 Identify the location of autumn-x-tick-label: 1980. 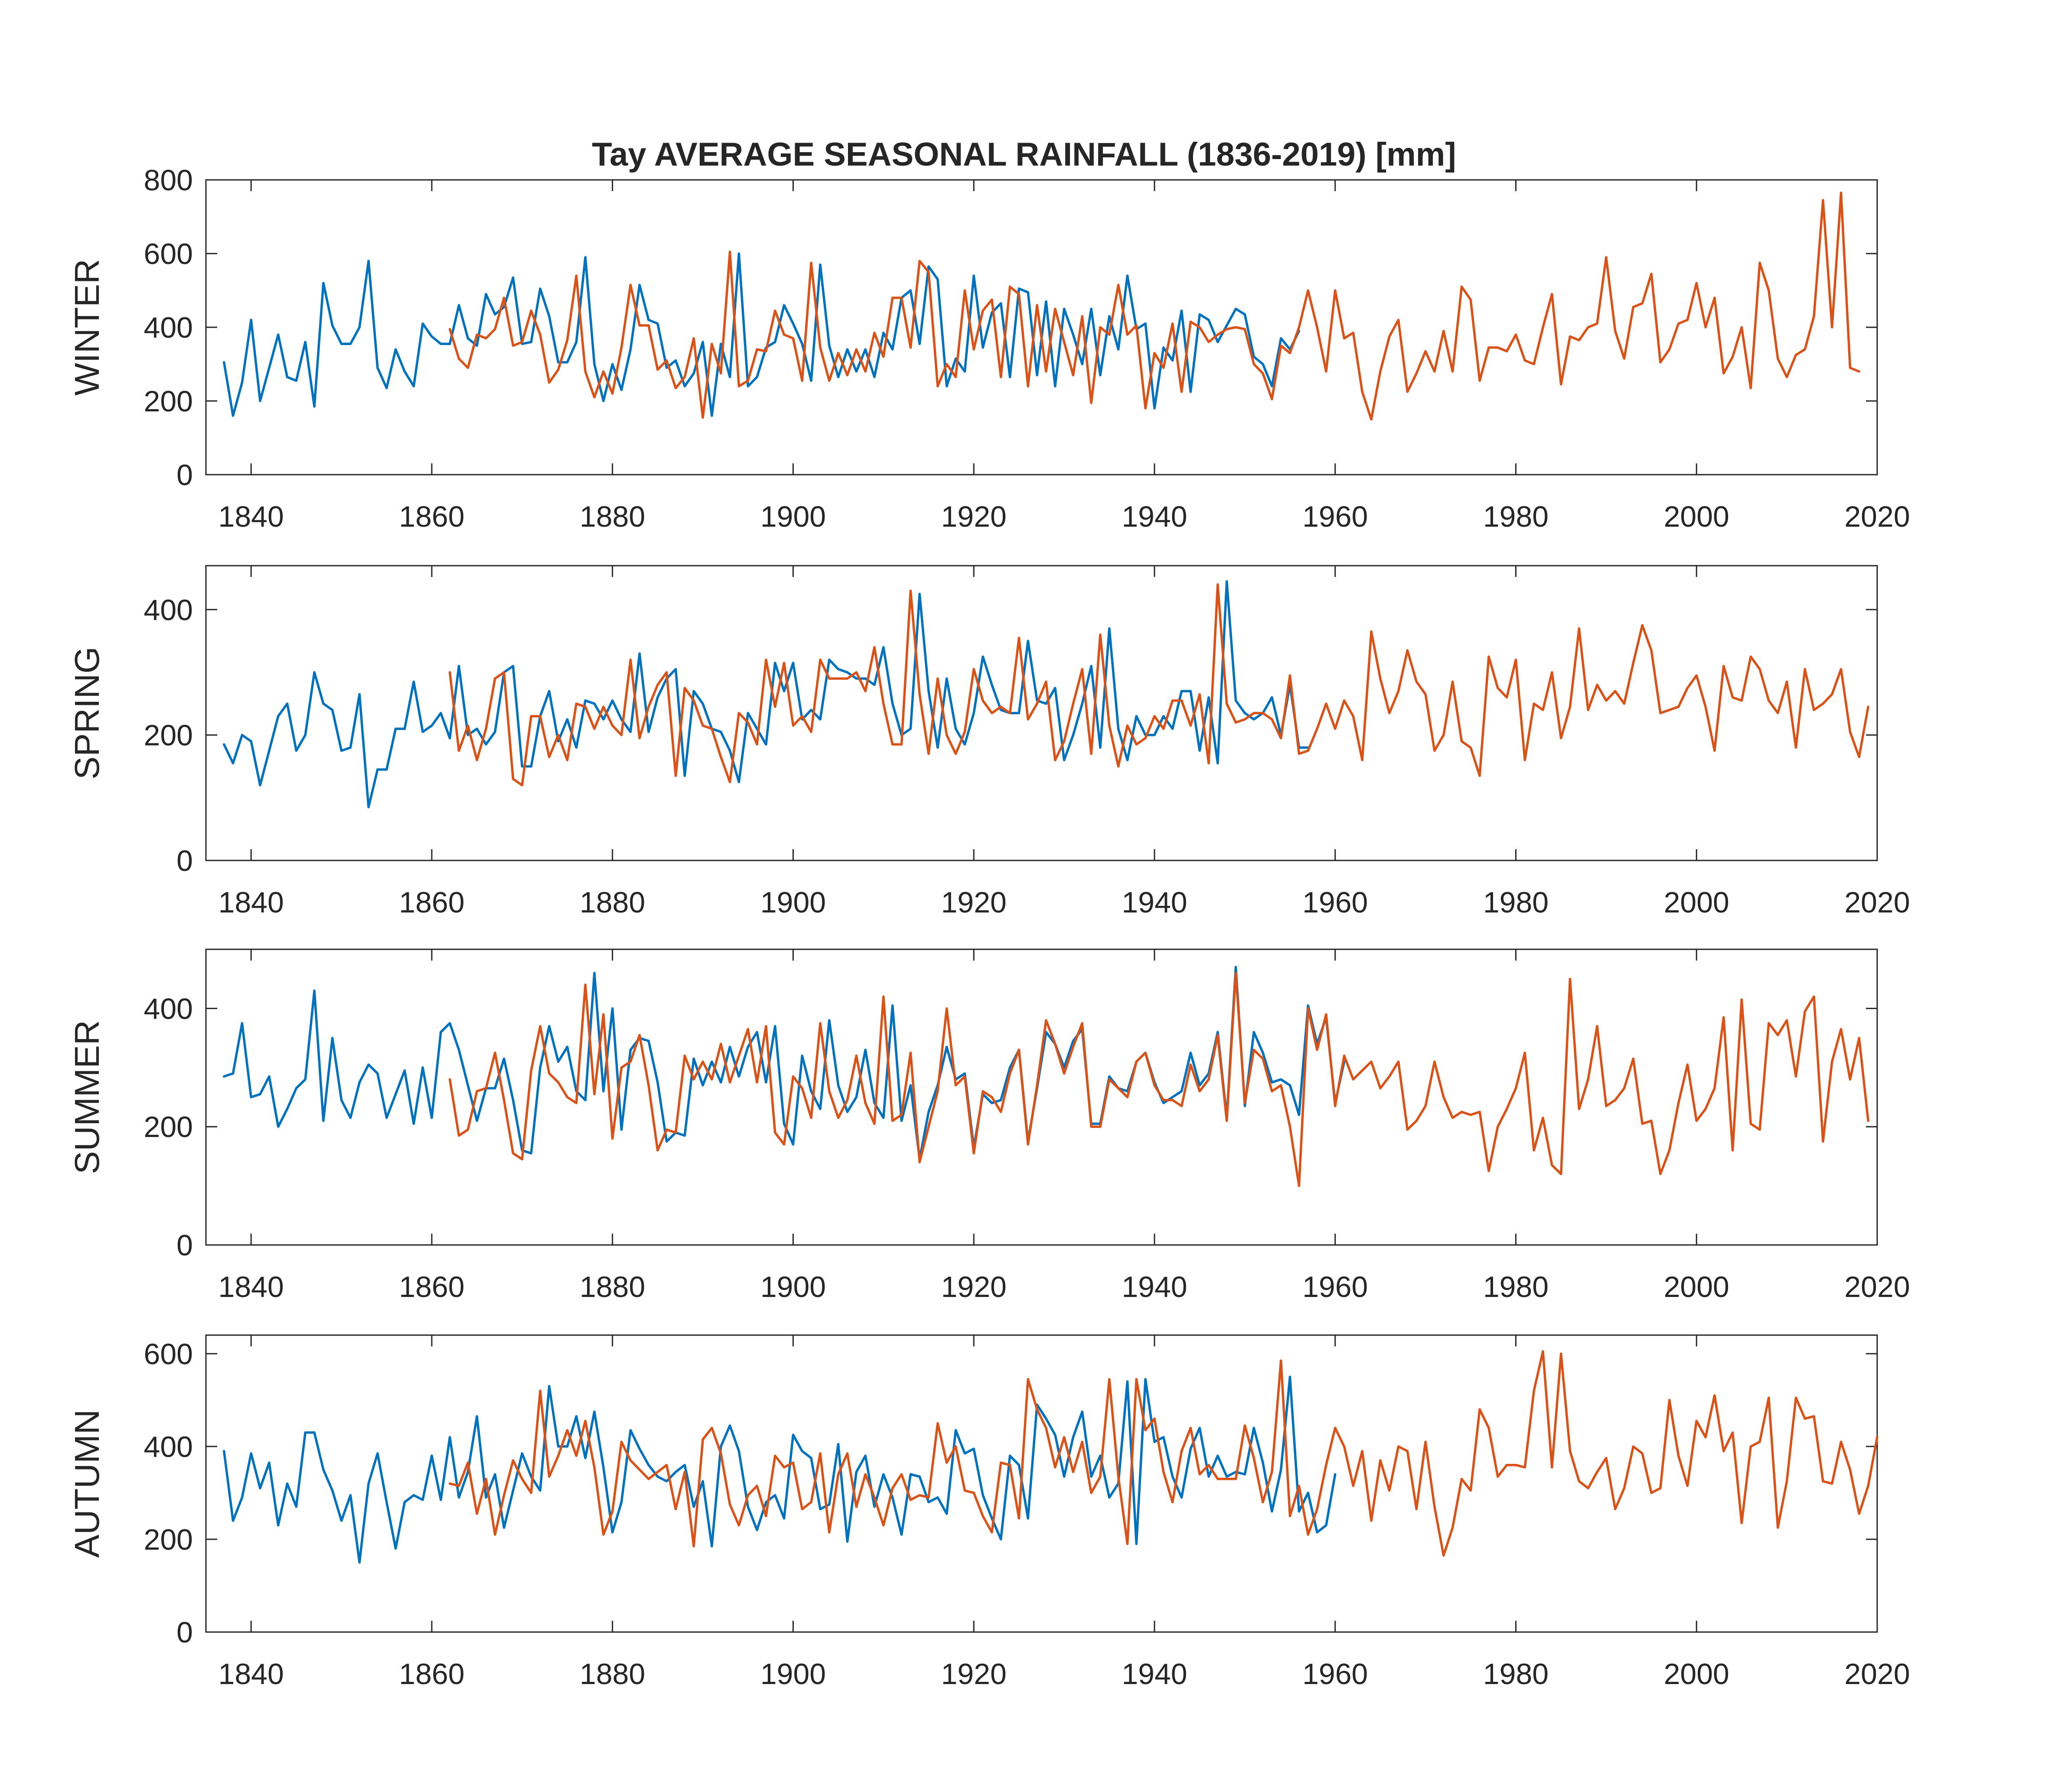
(1516, 1674).